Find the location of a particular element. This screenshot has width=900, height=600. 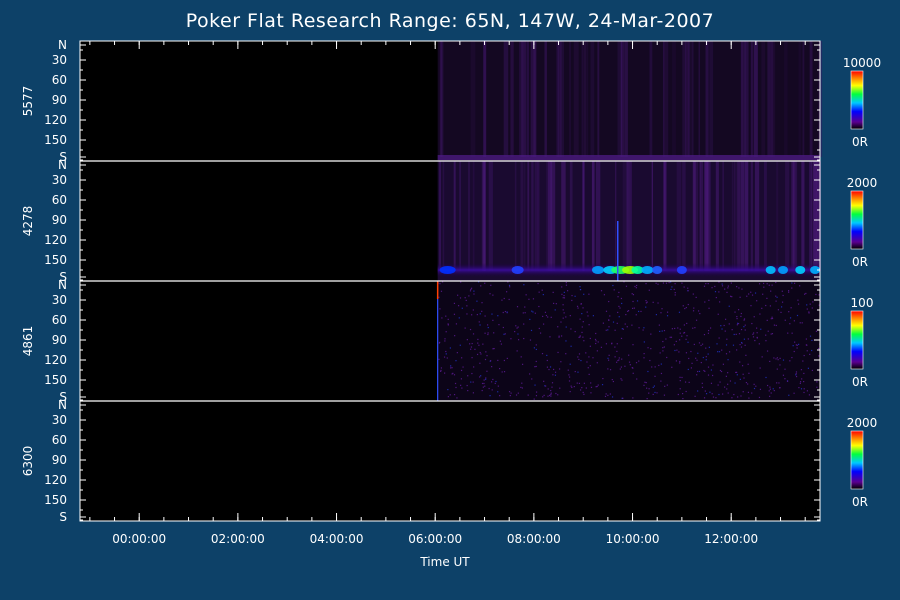

y-tick-label: 120 is located at coordinates (55, 360).